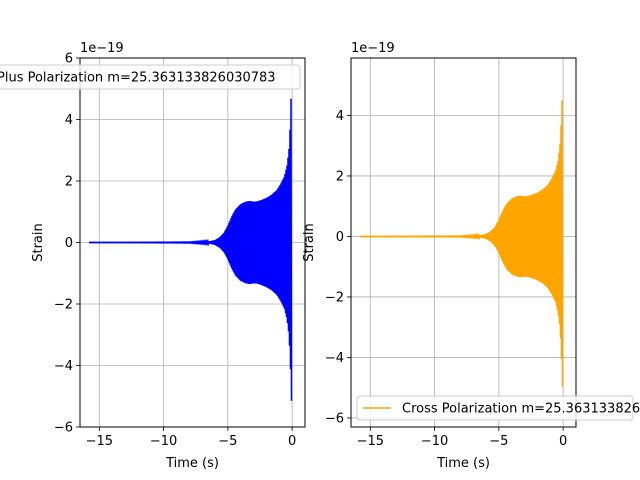 The height and width of the screenshot is (480, 640). I want to click on right-legend: Cross Polarization m=25.363133826030783, so click(498, 408).